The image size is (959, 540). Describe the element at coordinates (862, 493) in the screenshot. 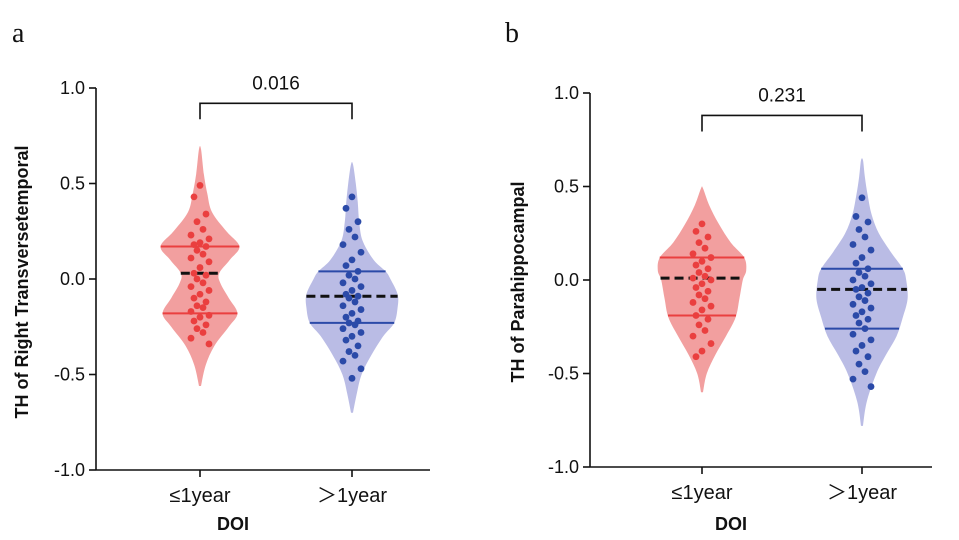

I see `x-category-label: ＞1year` at that location.